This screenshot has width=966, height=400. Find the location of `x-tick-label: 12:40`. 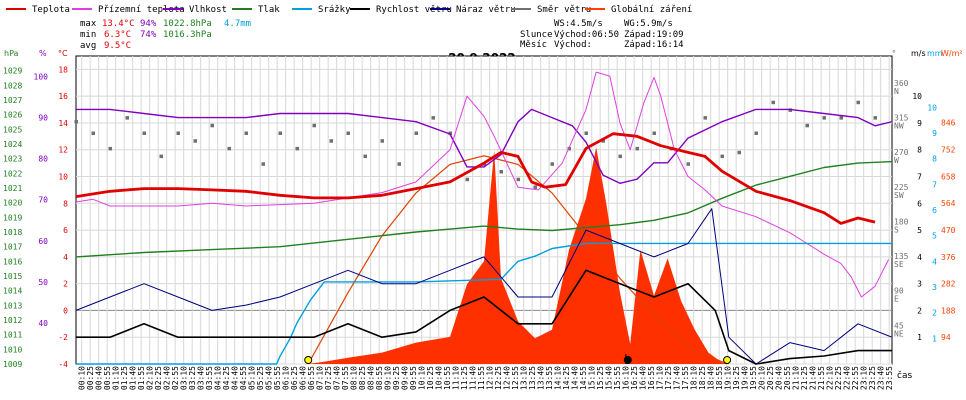

x-tick-label: 12:40 is located at coordinates (507, 378).